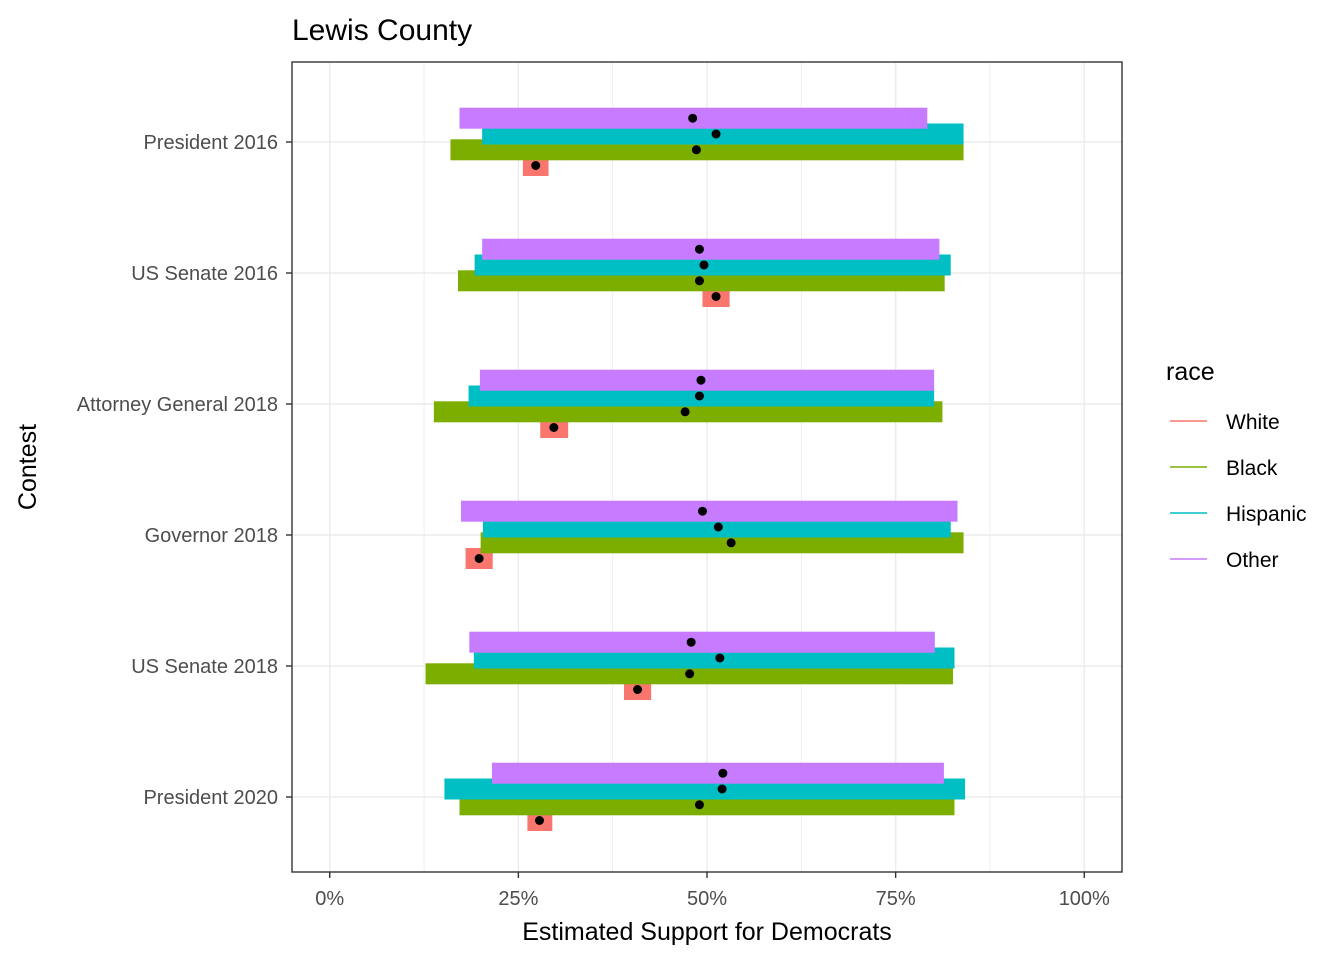 Image resolution: width=1344 pixels, height=960 pixels. I want to click on y-tick-label: Attorney General 2018, so click(177, 405).